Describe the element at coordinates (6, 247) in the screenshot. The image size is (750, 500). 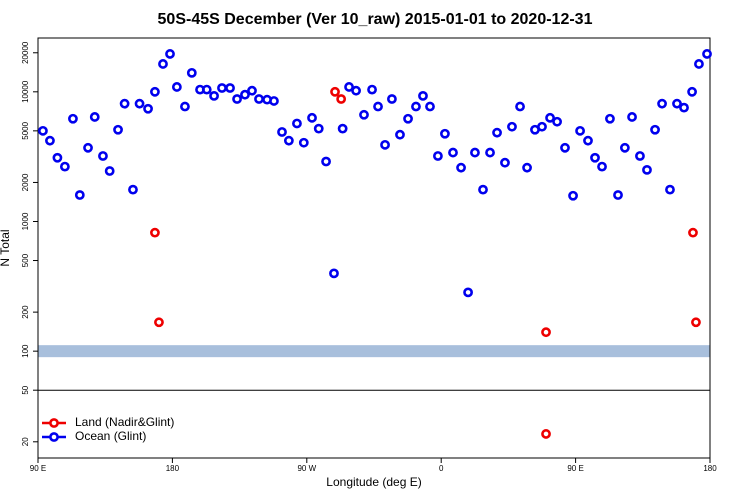
I see `y-axis-label: N Total` at that location.